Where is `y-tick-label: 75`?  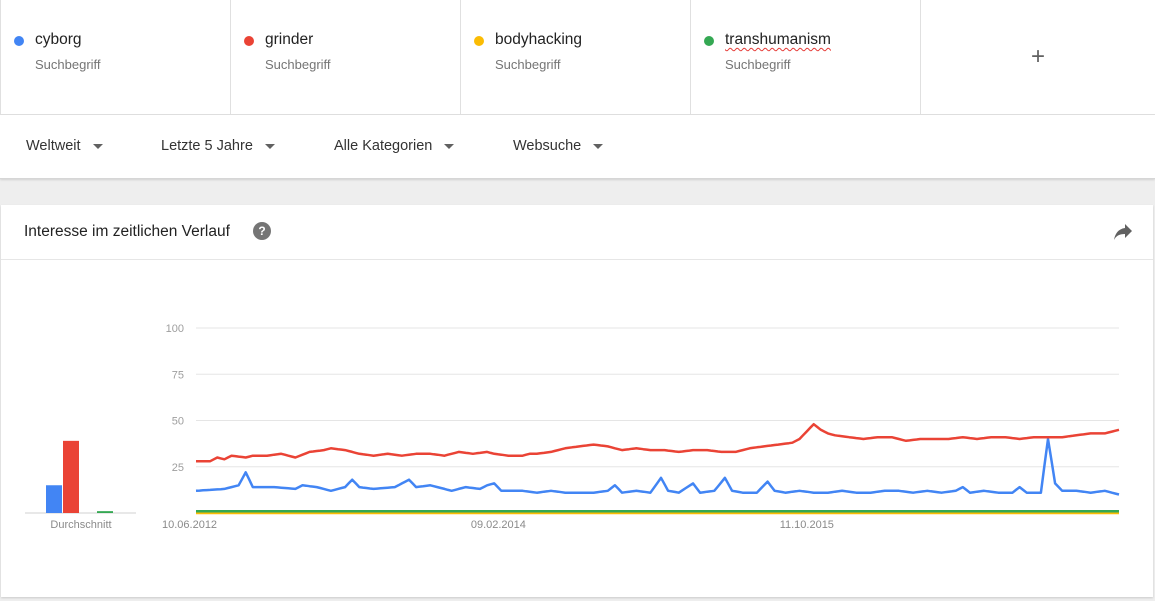 y-tick-label: 75 is located at coordinates (178, 375).